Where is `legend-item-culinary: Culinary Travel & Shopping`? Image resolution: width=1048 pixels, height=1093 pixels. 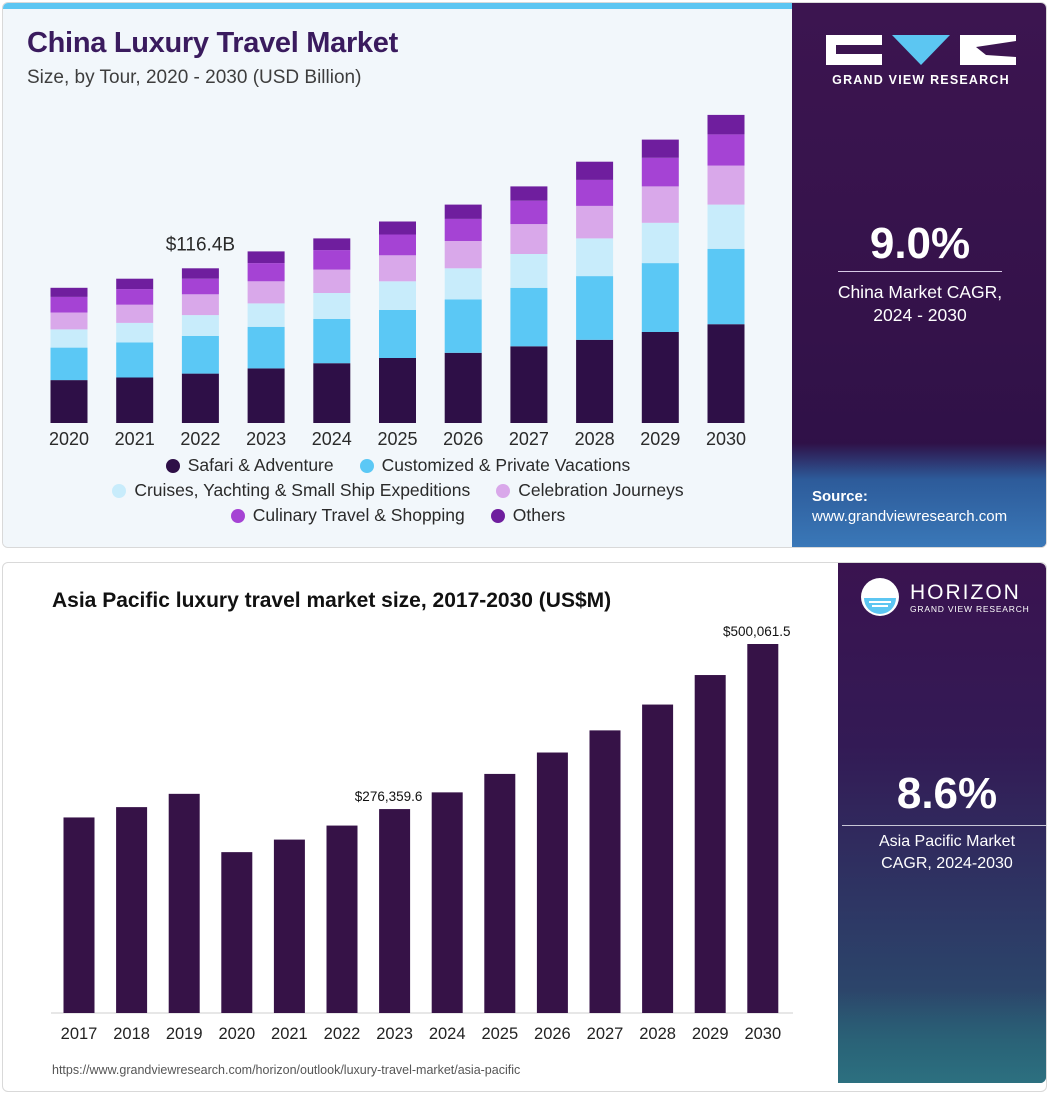 legend-item-culinary: Culinary Travel & Shopping is located at coordinates (347, 515).